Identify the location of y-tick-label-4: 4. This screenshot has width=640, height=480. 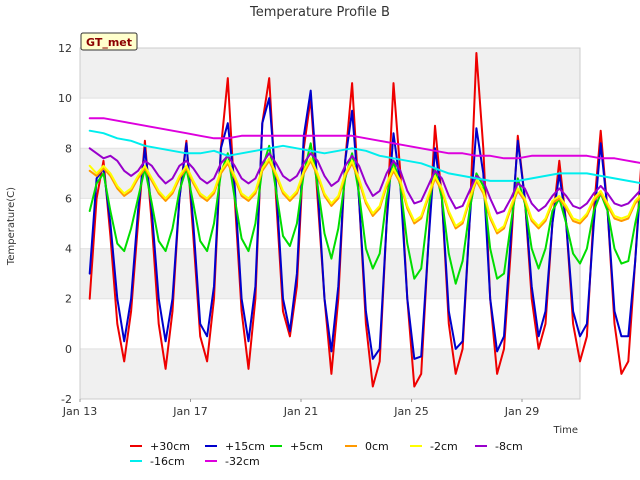
(68, 249).